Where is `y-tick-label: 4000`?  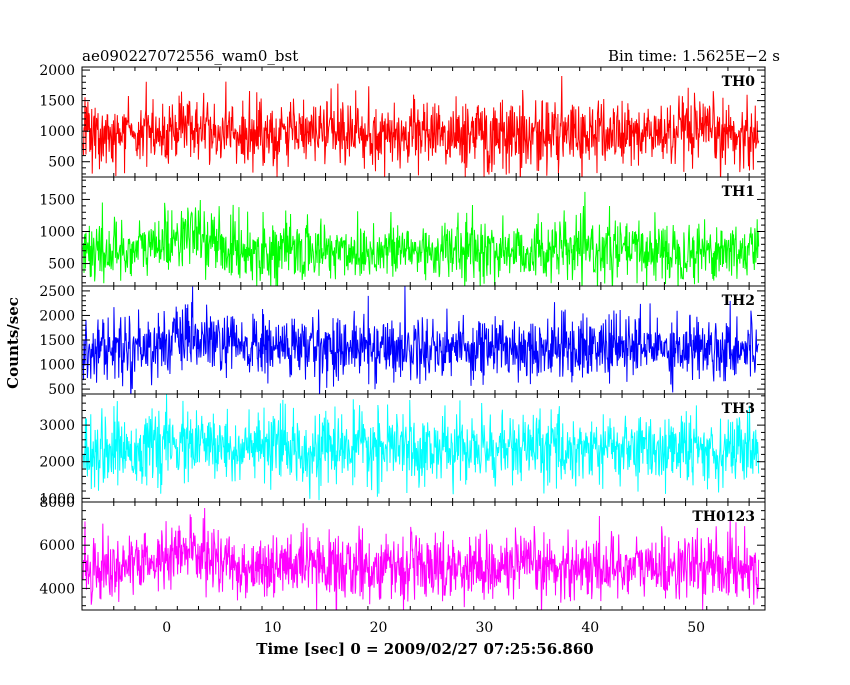
y-tick-label: 4000 is located at coordinates (57, 589).